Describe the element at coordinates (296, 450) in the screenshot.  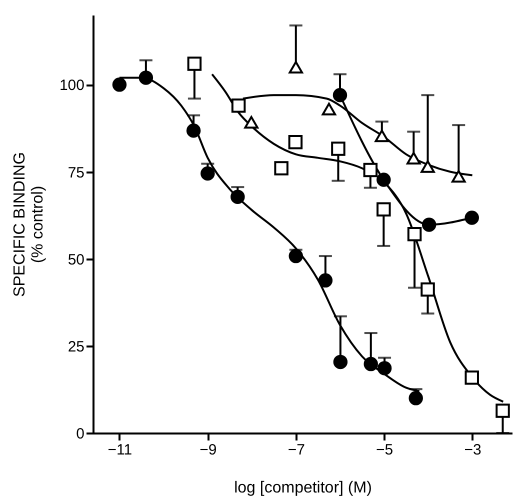
I see `x-tick-label: −7` at that location.